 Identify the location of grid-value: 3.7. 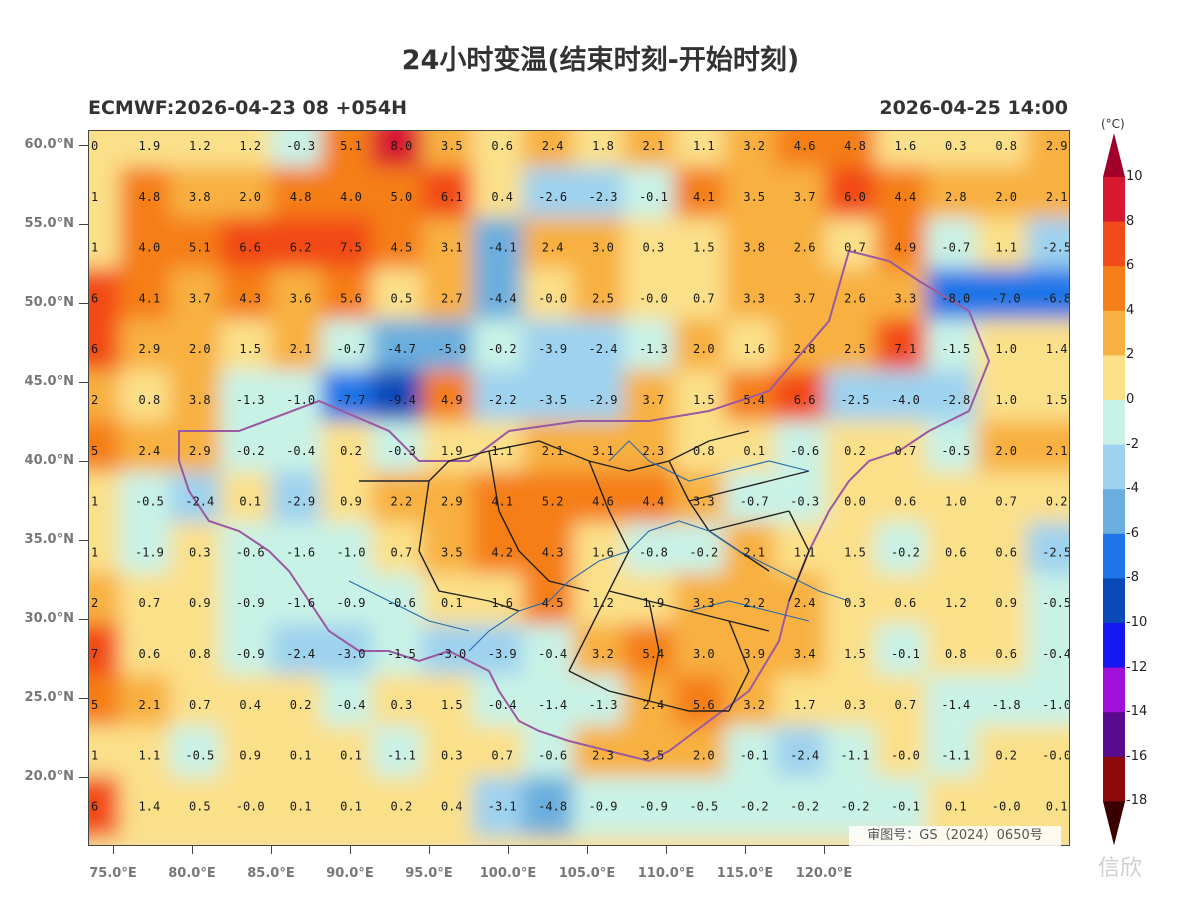
(654, 400).